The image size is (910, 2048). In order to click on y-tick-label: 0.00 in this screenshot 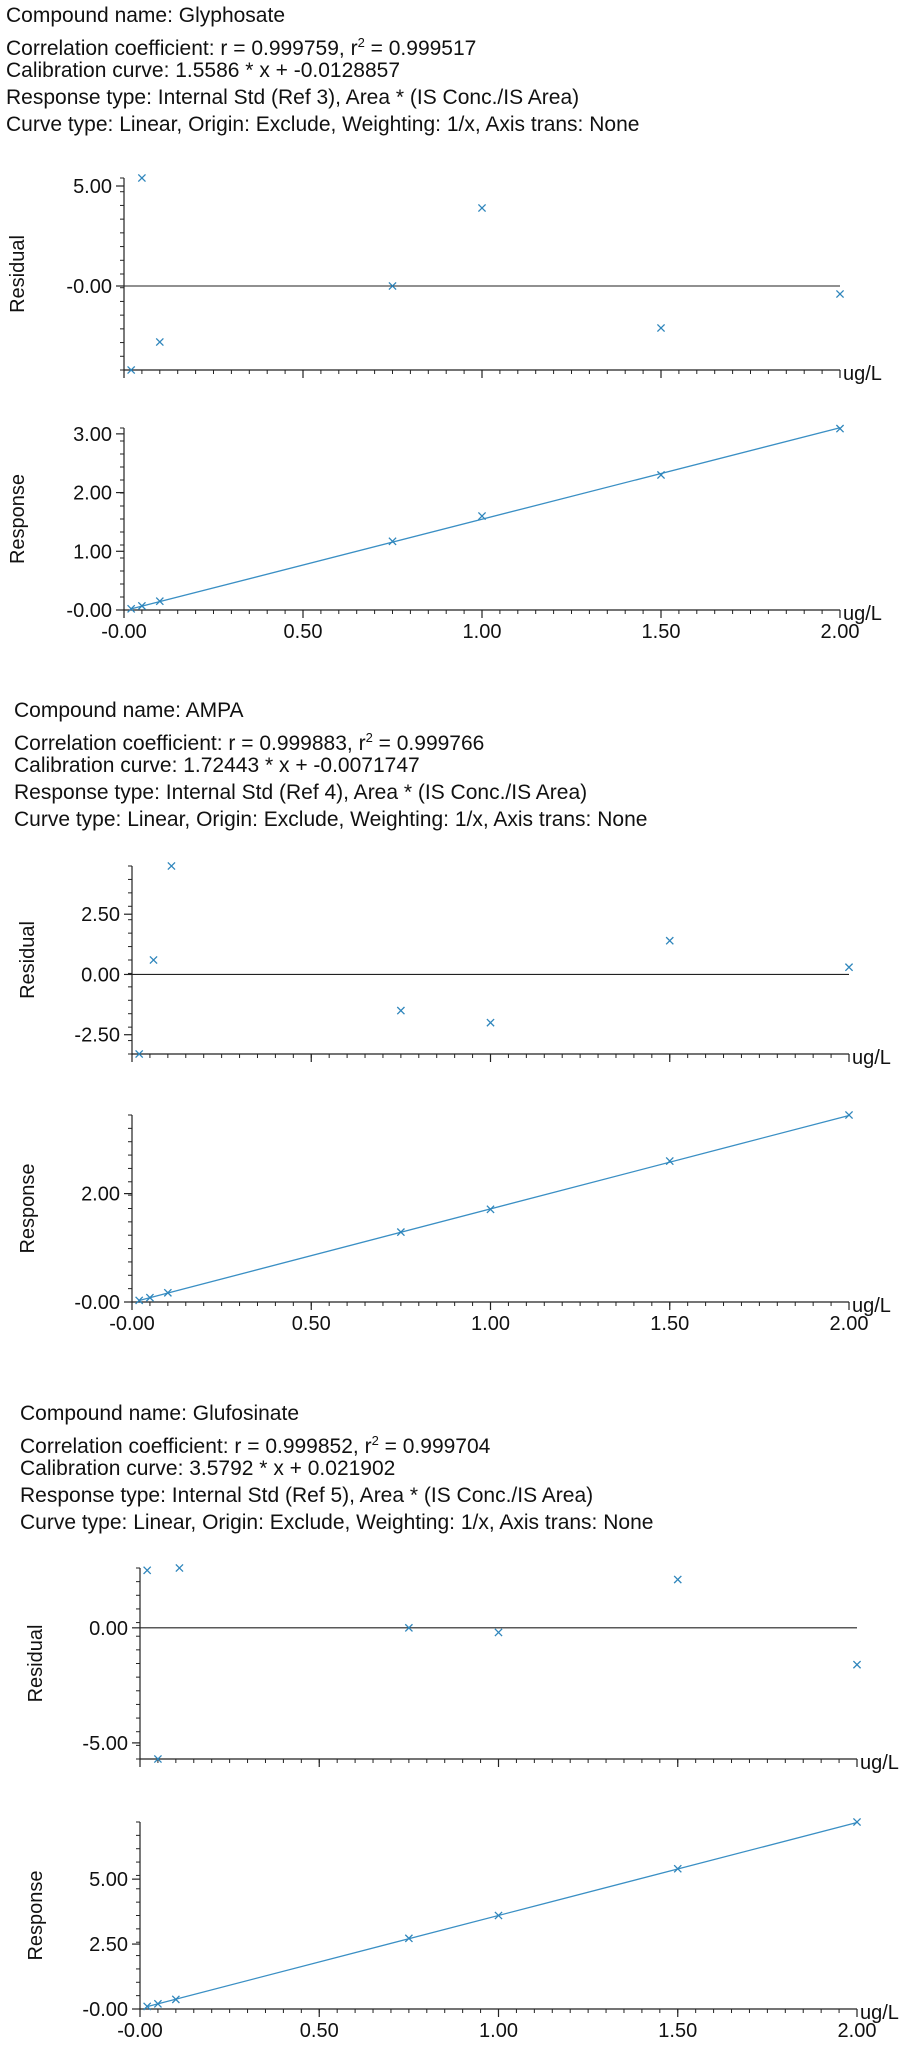, I will do `click(108, 1629)`.